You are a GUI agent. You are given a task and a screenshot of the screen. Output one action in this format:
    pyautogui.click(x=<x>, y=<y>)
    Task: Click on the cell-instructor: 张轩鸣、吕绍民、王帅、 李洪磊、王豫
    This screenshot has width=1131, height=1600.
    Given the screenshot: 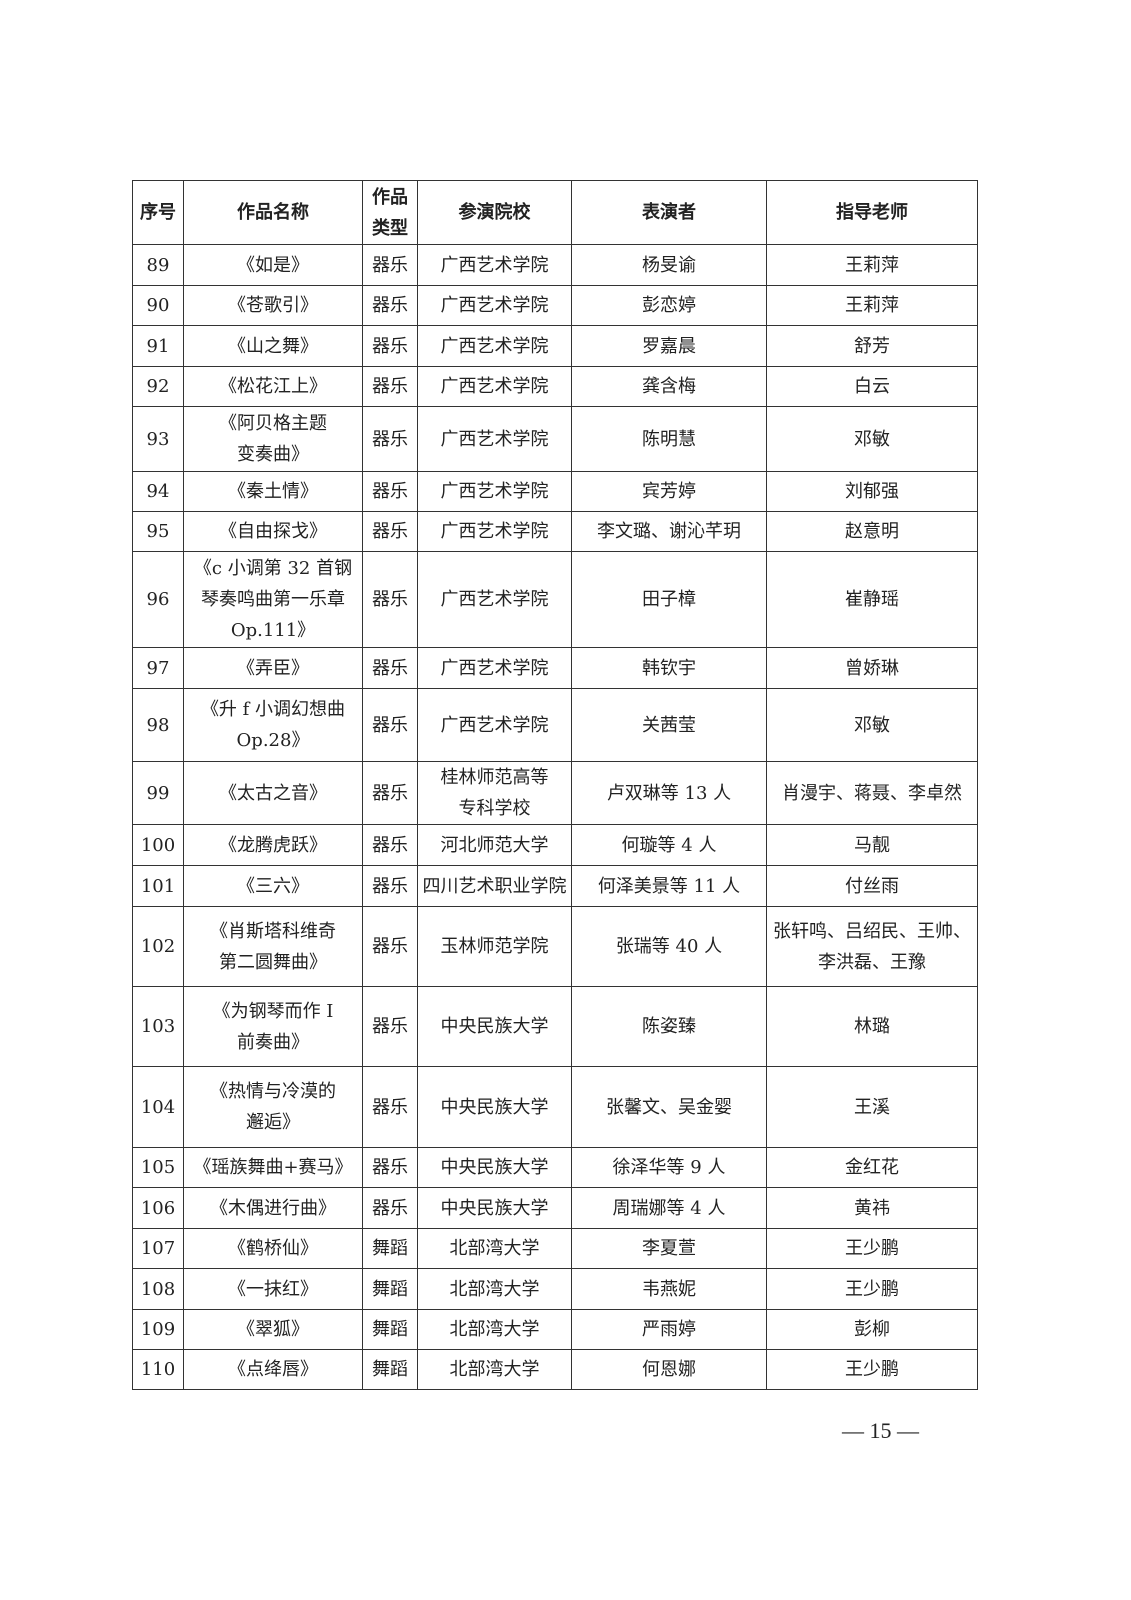 What is the action you would take?
    pyautogui.click(x=872, y=946)
    